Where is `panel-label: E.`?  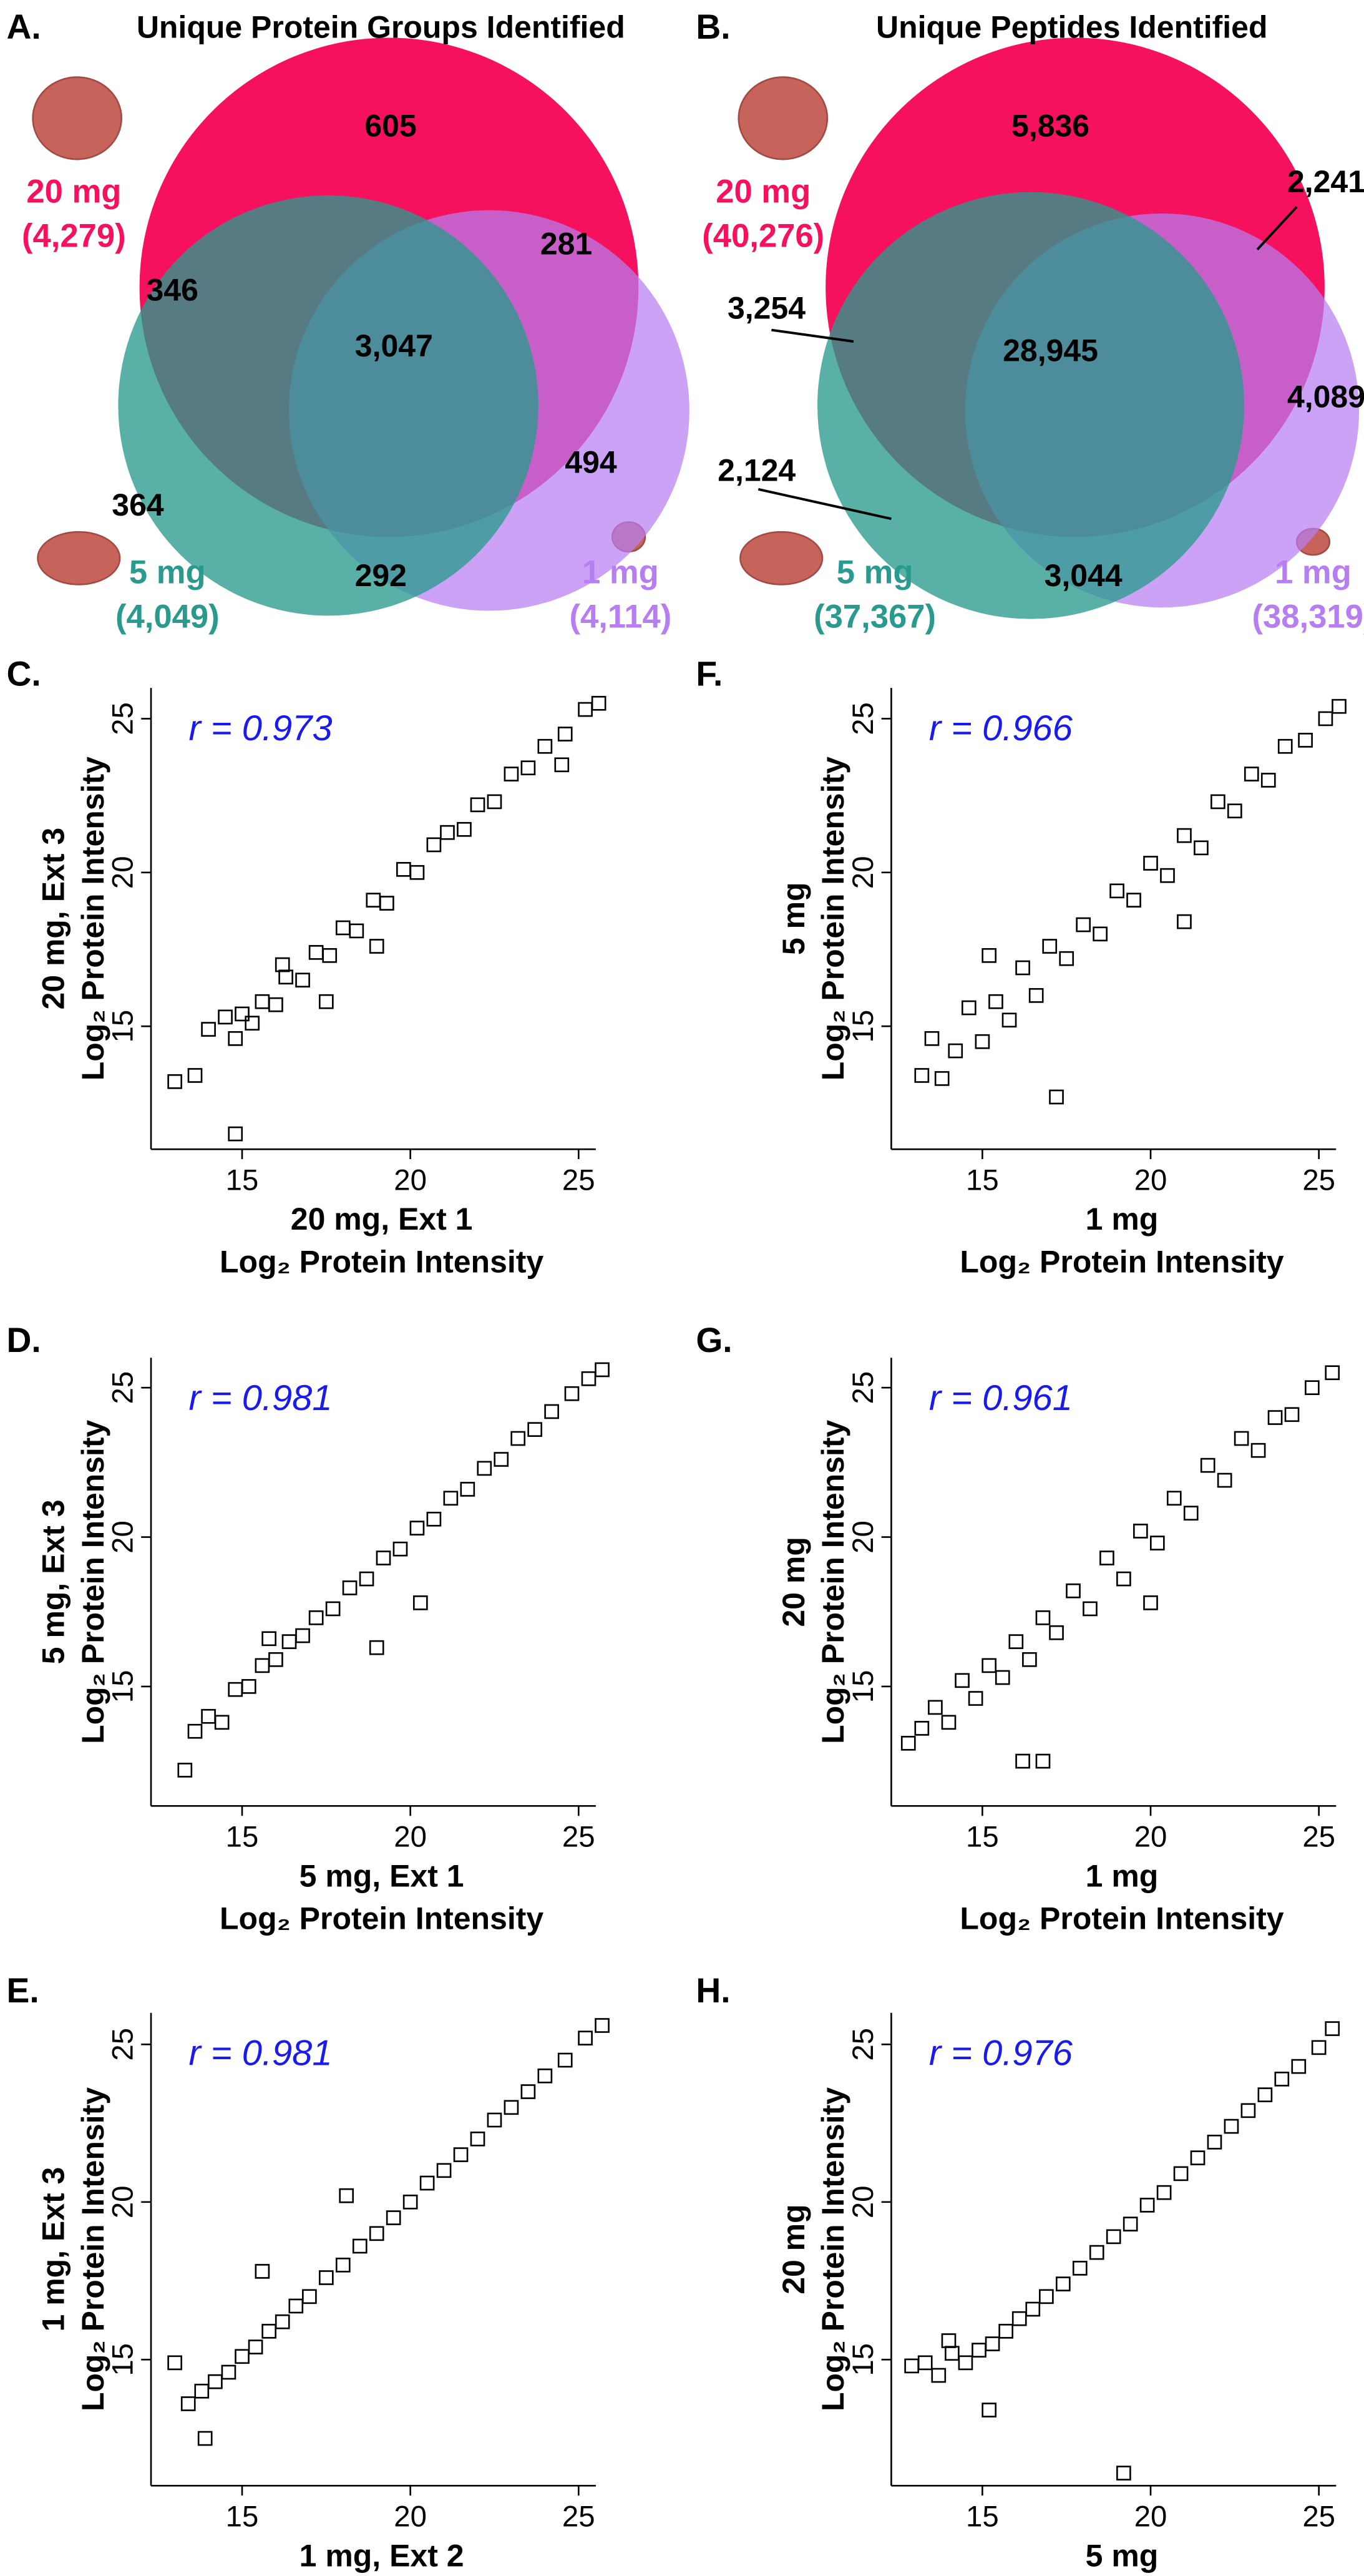 panel-label: E. is located at coordinates (23, 1990).